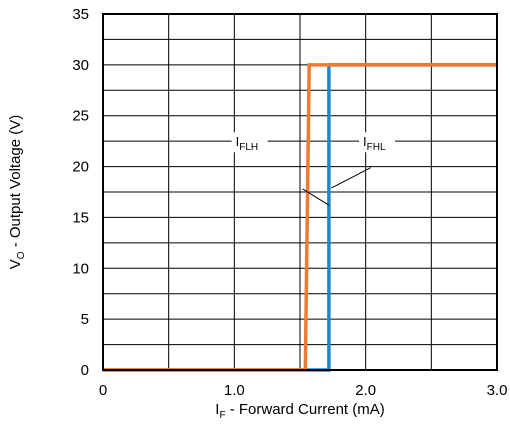 Image resolution: width=510 pixels, height=432 pixels. What do you see at coordinates (303, 390) in the screenshot?
I see `x-tick-labels: 0 1.0 2.0 3.0` at bounding box center [303, 390].